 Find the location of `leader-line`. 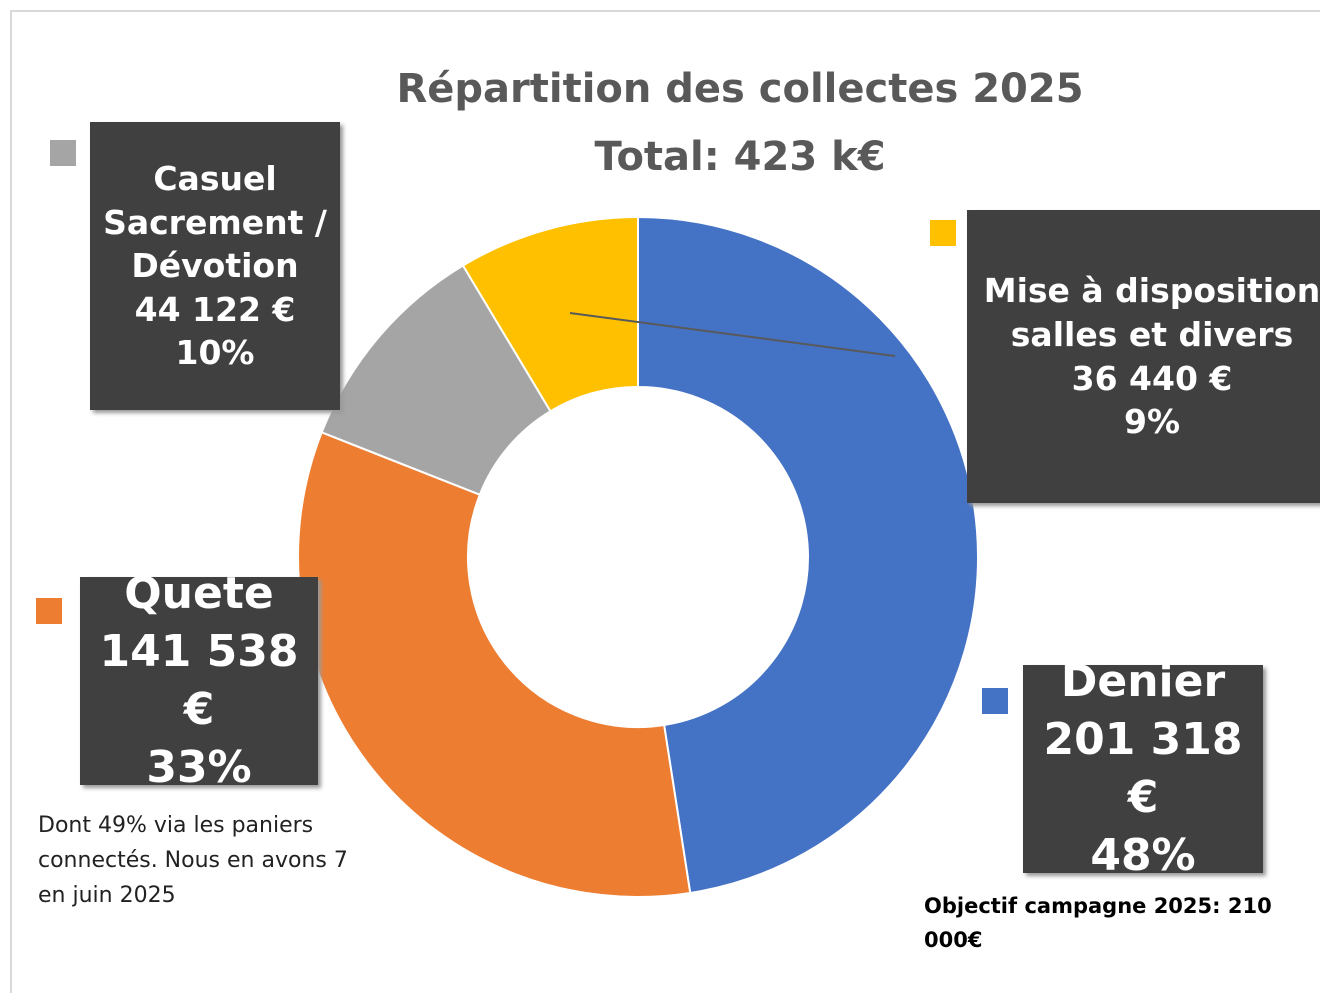

leader-line is located at coordinates (732, 334).